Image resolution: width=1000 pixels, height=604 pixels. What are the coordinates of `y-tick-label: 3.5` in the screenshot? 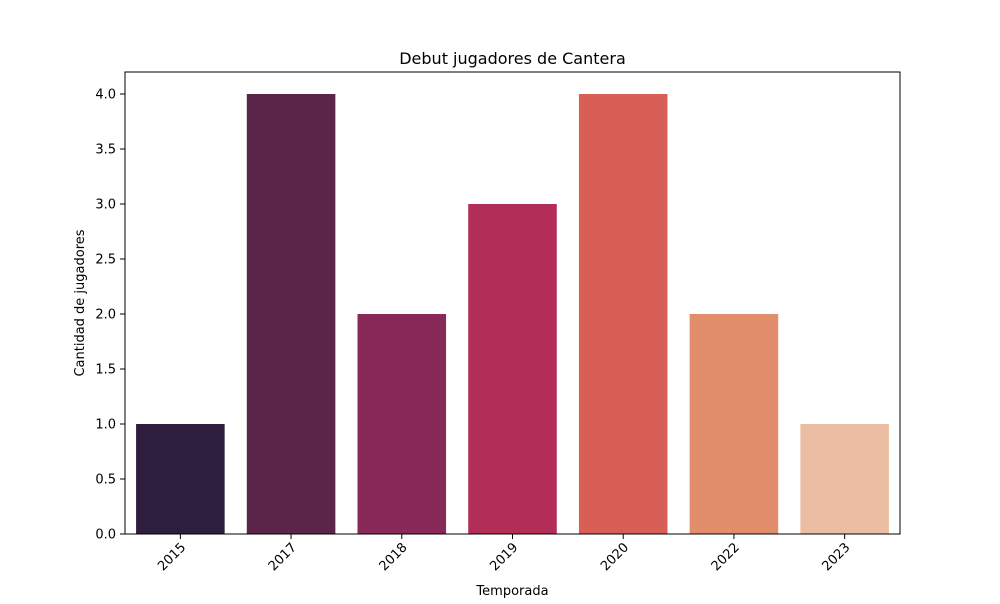 It's located at (105, 150).